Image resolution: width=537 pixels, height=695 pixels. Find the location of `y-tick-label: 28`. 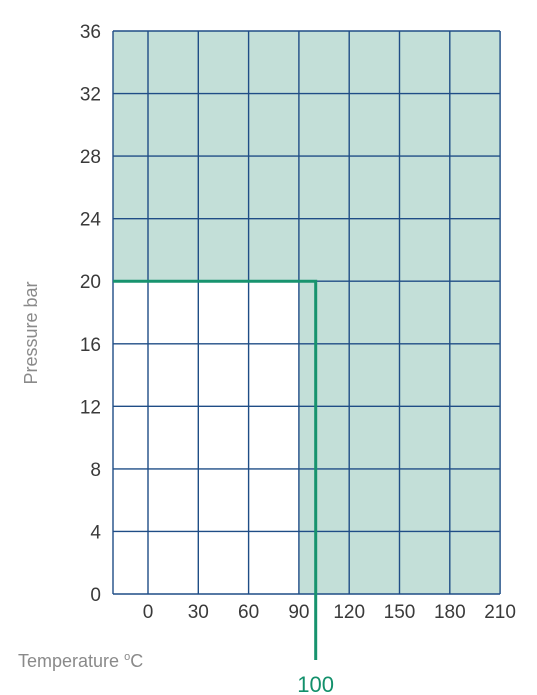

y-tick-label: 28 is located at coordinates (90, 157).